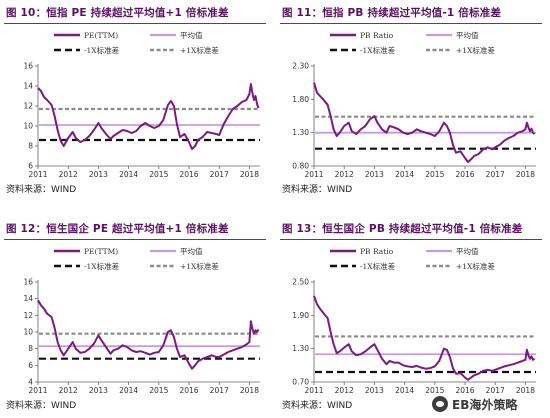 This screenshot has width=550, height=418. Describe the element at coordinates (117, 229) in the screenshot. I see `chart-title: 图 12：恒生国企 PE 超过平均值+1 倍标准差` at that location.